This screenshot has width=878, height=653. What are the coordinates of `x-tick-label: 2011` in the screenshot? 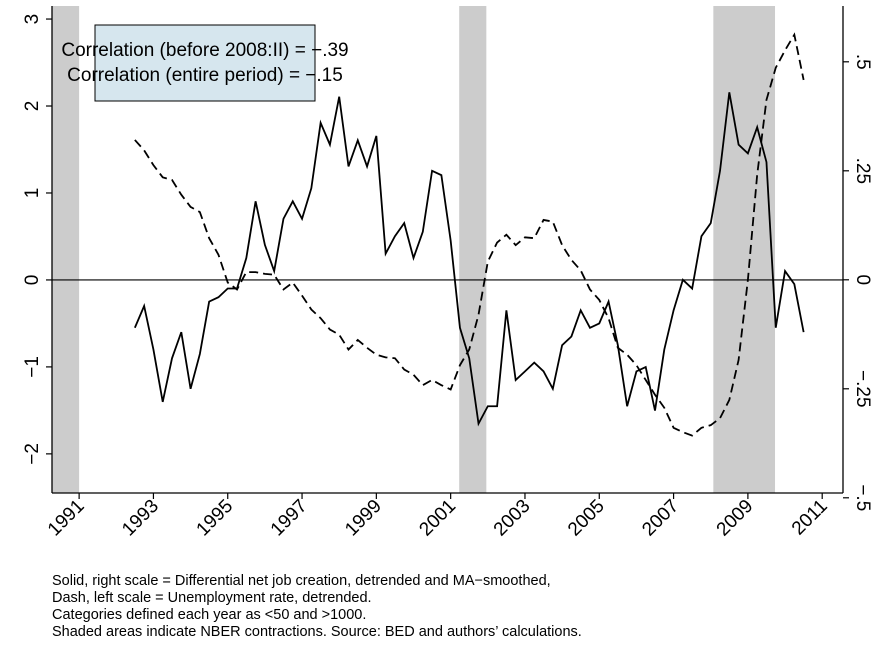 It's located at (810, 518).